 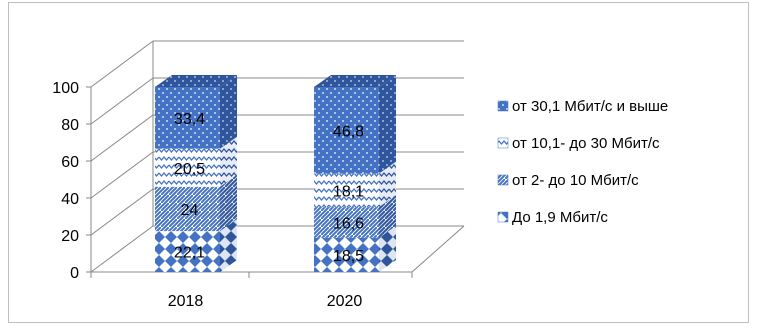 What do you see at coordinates (70, 162) in the screenshot?
I see `y-tick-label: 60` at bounding box center [70, 162].